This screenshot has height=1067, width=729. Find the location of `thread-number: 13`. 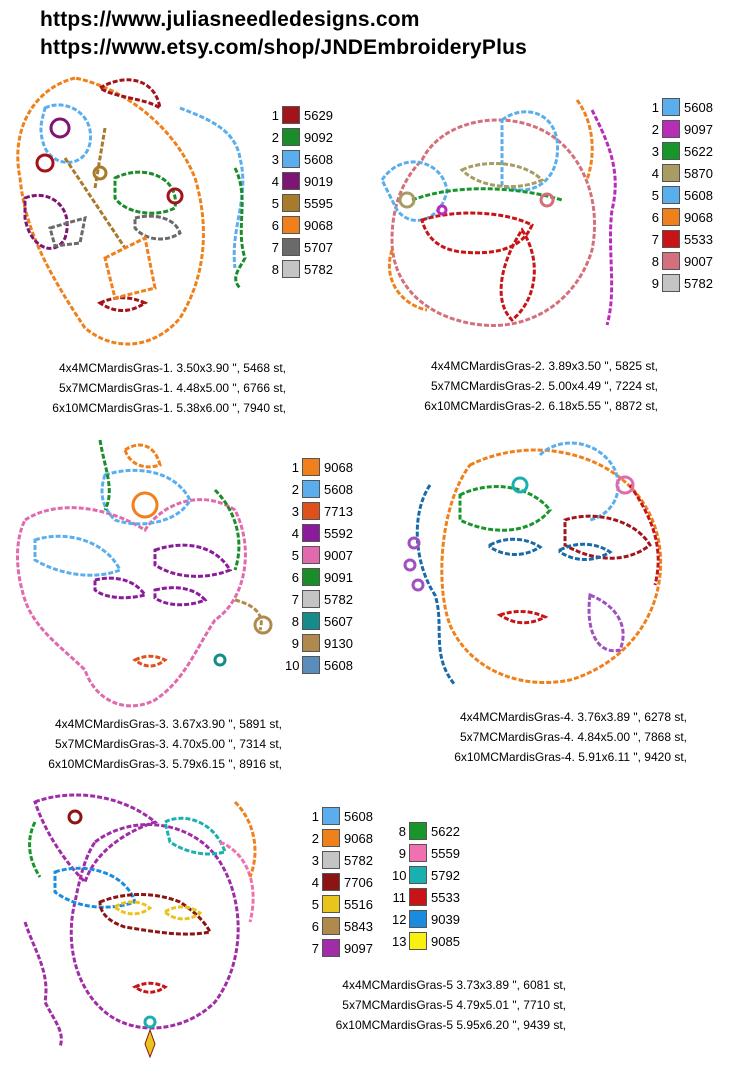

thread-number: 13 is located at coordinates (399, 941).